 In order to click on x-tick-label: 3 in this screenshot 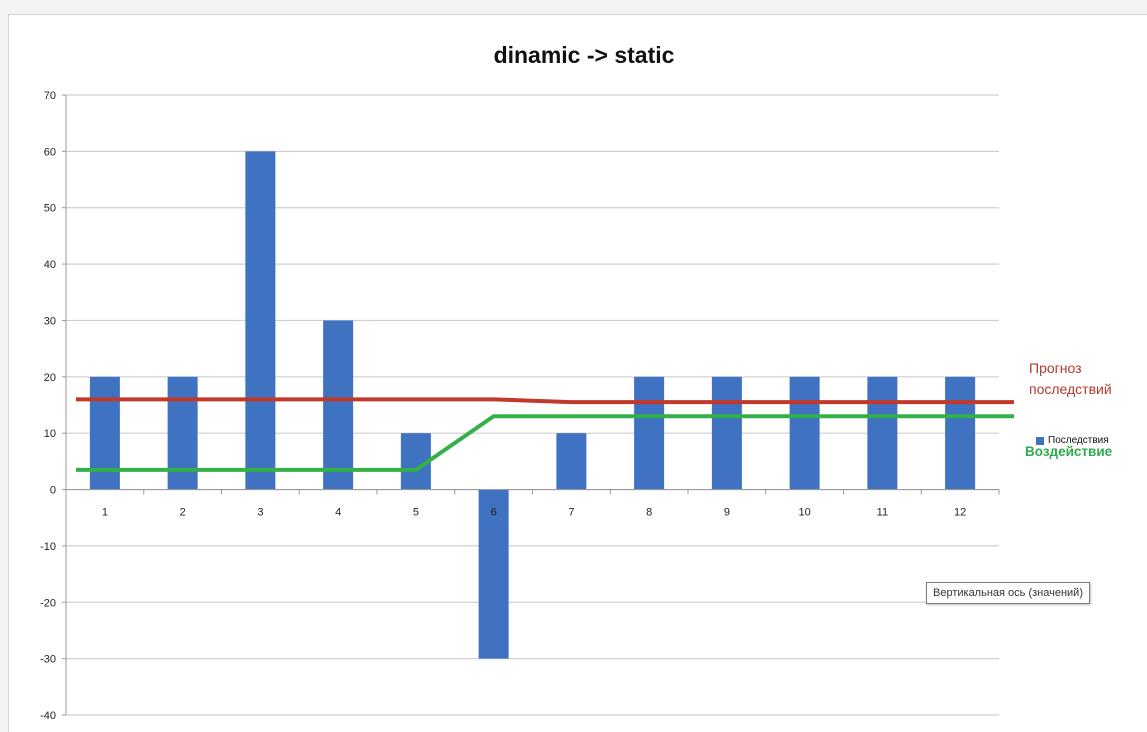, I will do `click(260, 513)`.